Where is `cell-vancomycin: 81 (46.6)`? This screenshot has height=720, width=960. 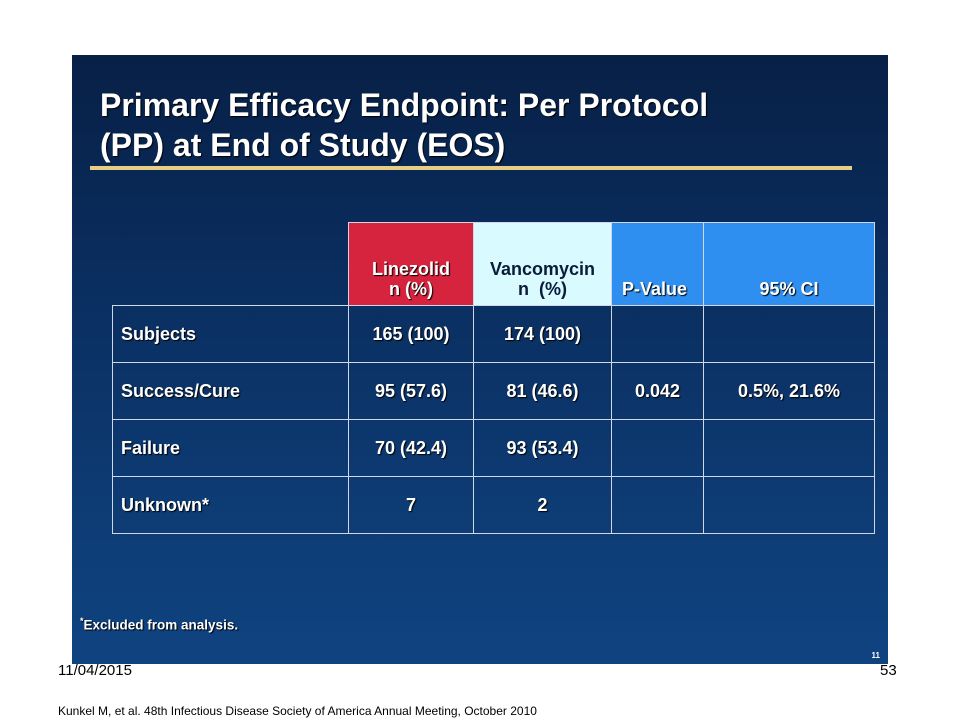 cell-vancomycin: 81 (46.6) is located at coordinates (542, 391).